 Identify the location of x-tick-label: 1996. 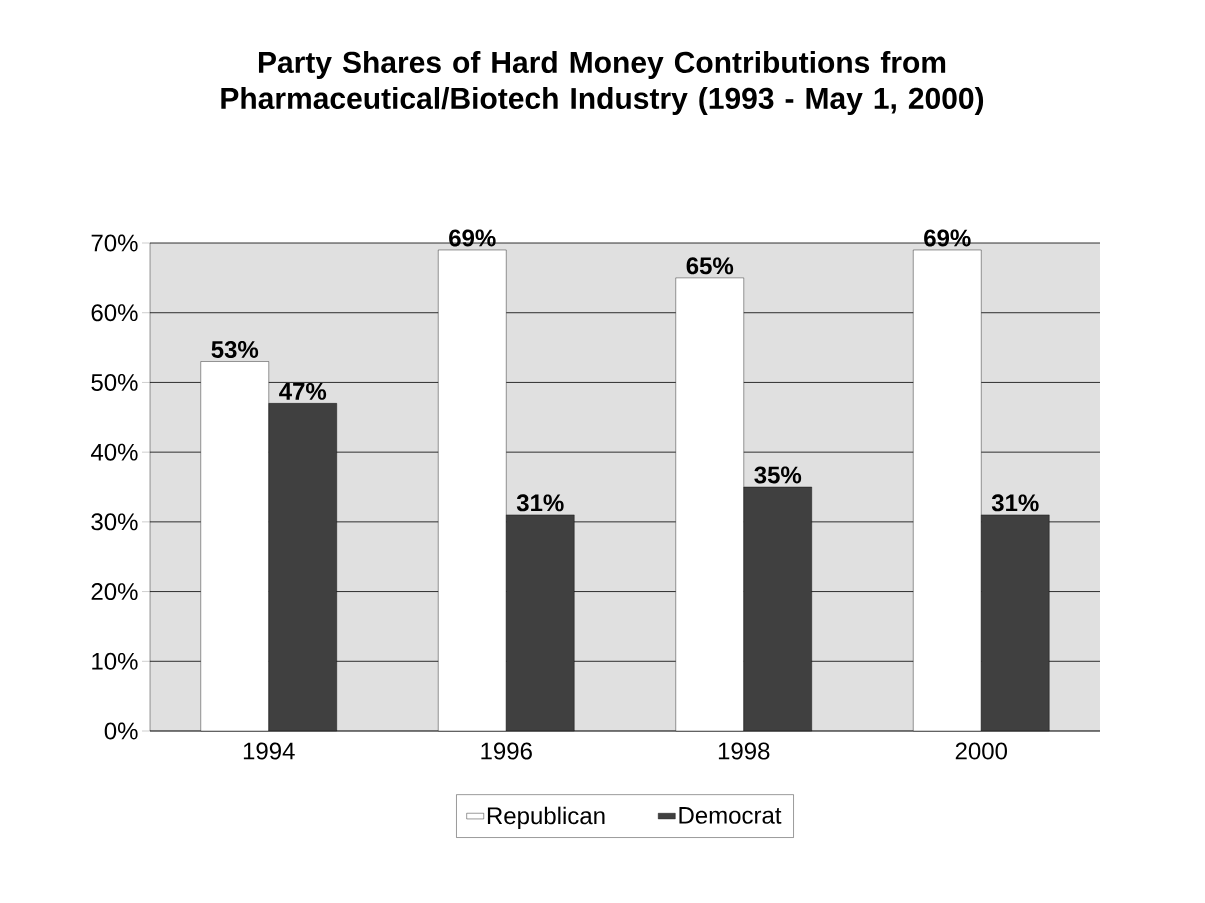
(506, 751).